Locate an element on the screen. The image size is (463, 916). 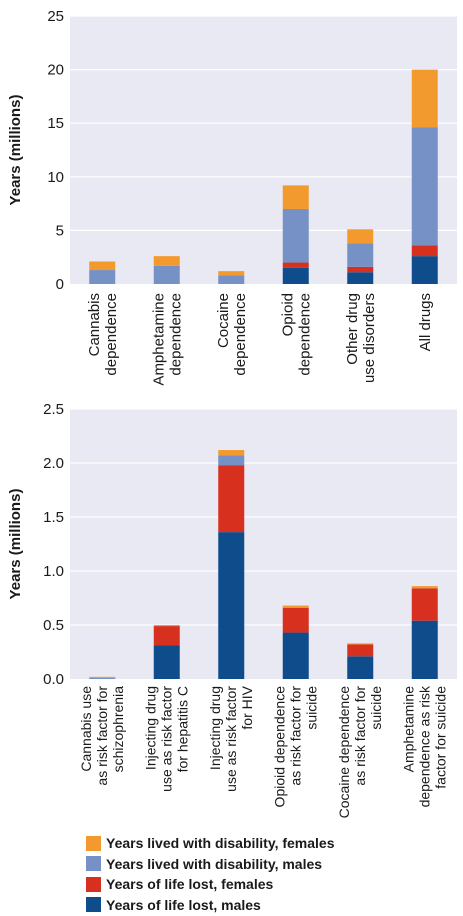
x-category-label: Injecting druguse as risk factorfor HIV is located at coordinates (231, 738).